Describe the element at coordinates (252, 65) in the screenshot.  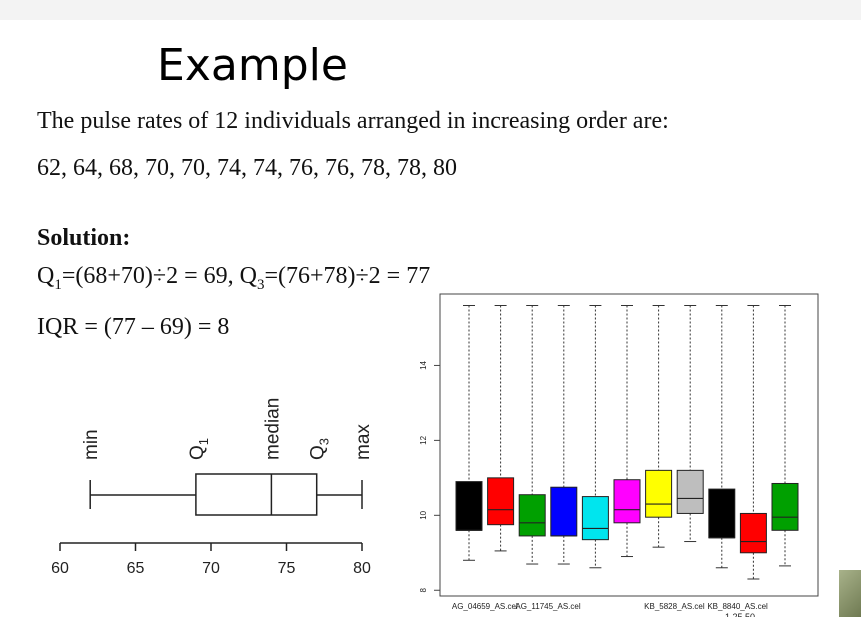
I see `slide-title: Example` at that location.